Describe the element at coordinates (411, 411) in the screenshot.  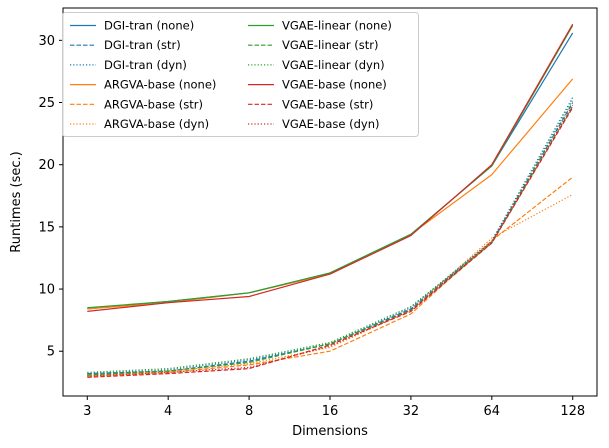
I see `x-tick-label: 32` at that location.